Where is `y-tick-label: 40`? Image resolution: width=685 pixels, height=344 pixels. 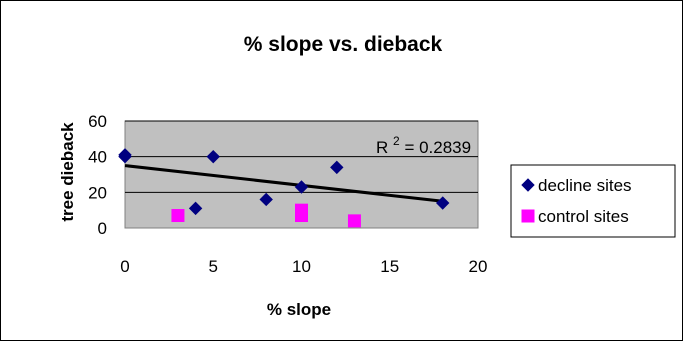
y-tick-label: 40 is located at coordinates (97, 157).